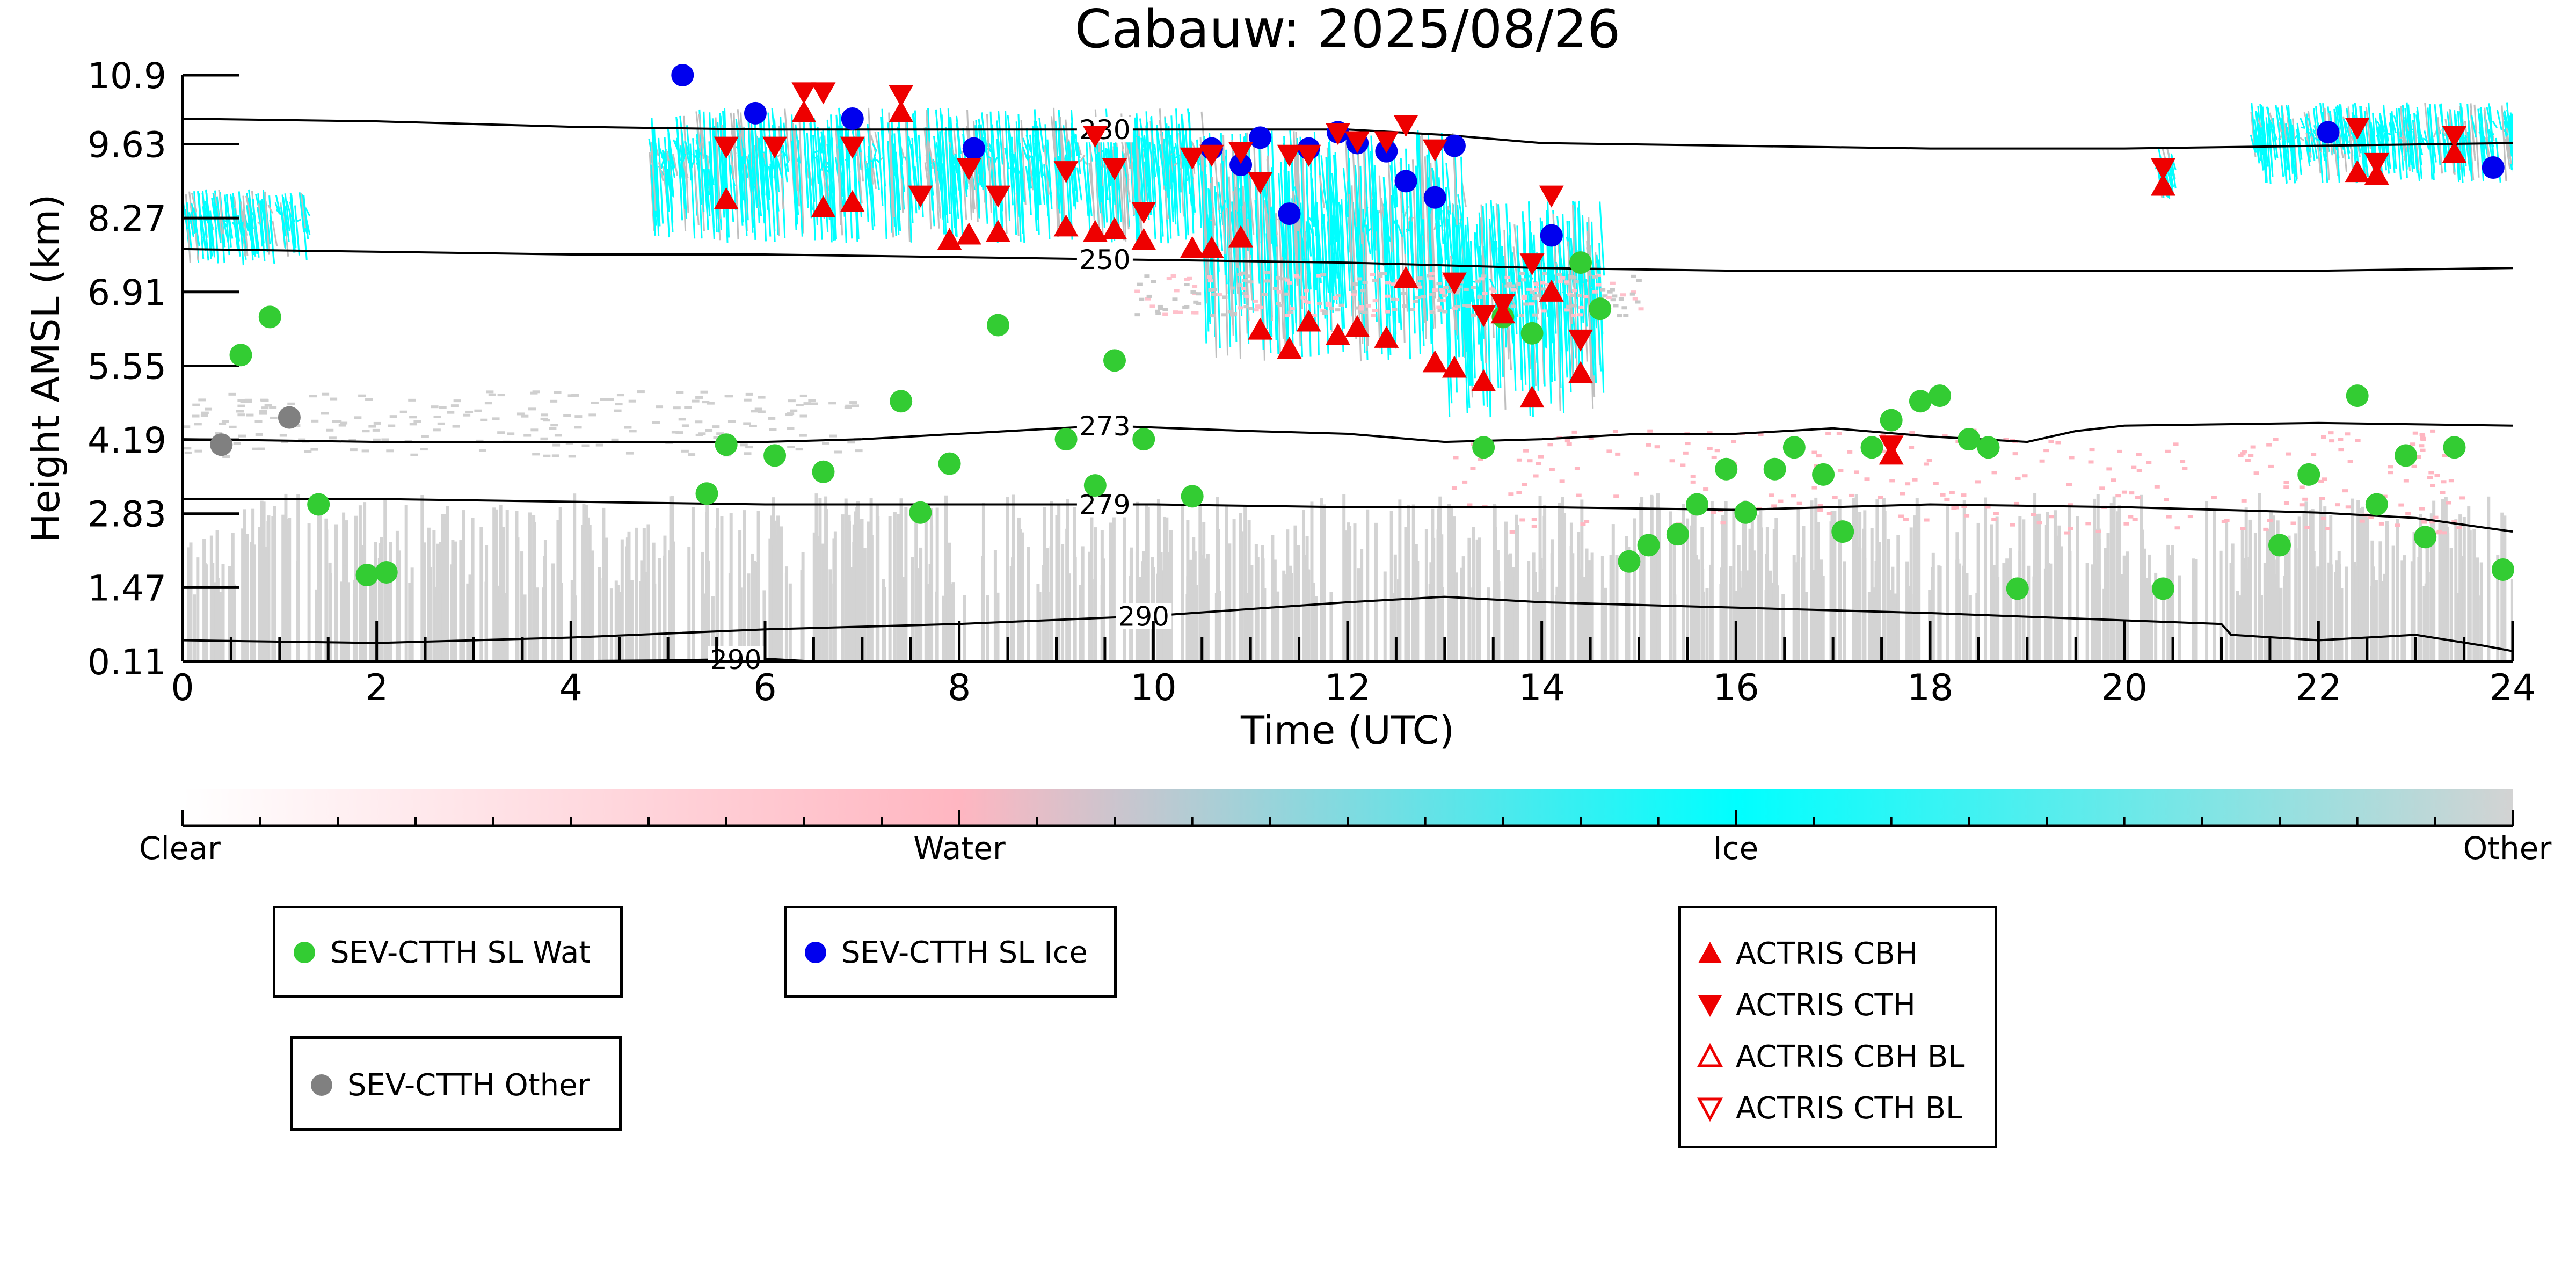 The width and height of the screenshot is (2576, 1288). What do you see at coordinates (127, 366) in the screenshot?
I see `y-tick-label: 5.55` at bounding box center [127, 366].